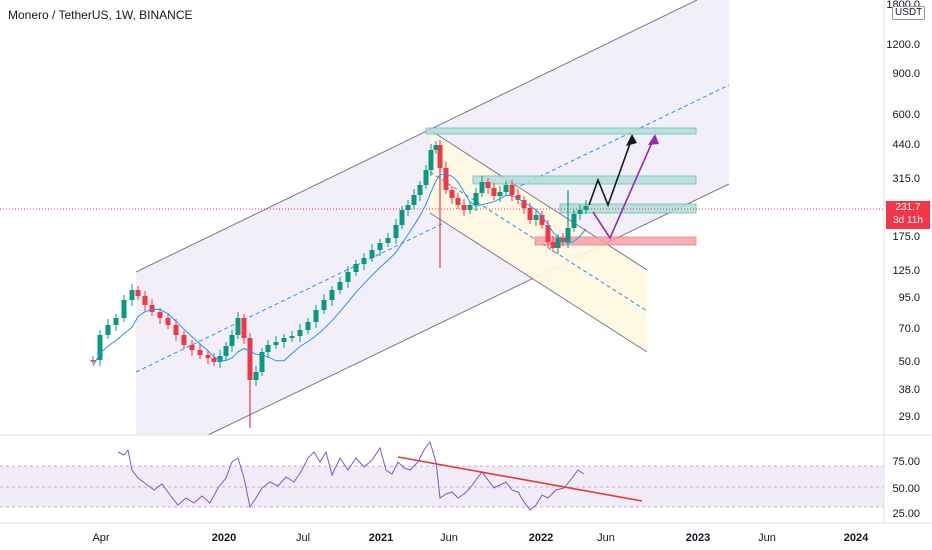 Image resolution: width=932 pixels, height=550 pixels. What do you see at coordinates (520, 479) in the screenshot?
I see `rsi-divergence-trendline` at bounding box center [520, 479].